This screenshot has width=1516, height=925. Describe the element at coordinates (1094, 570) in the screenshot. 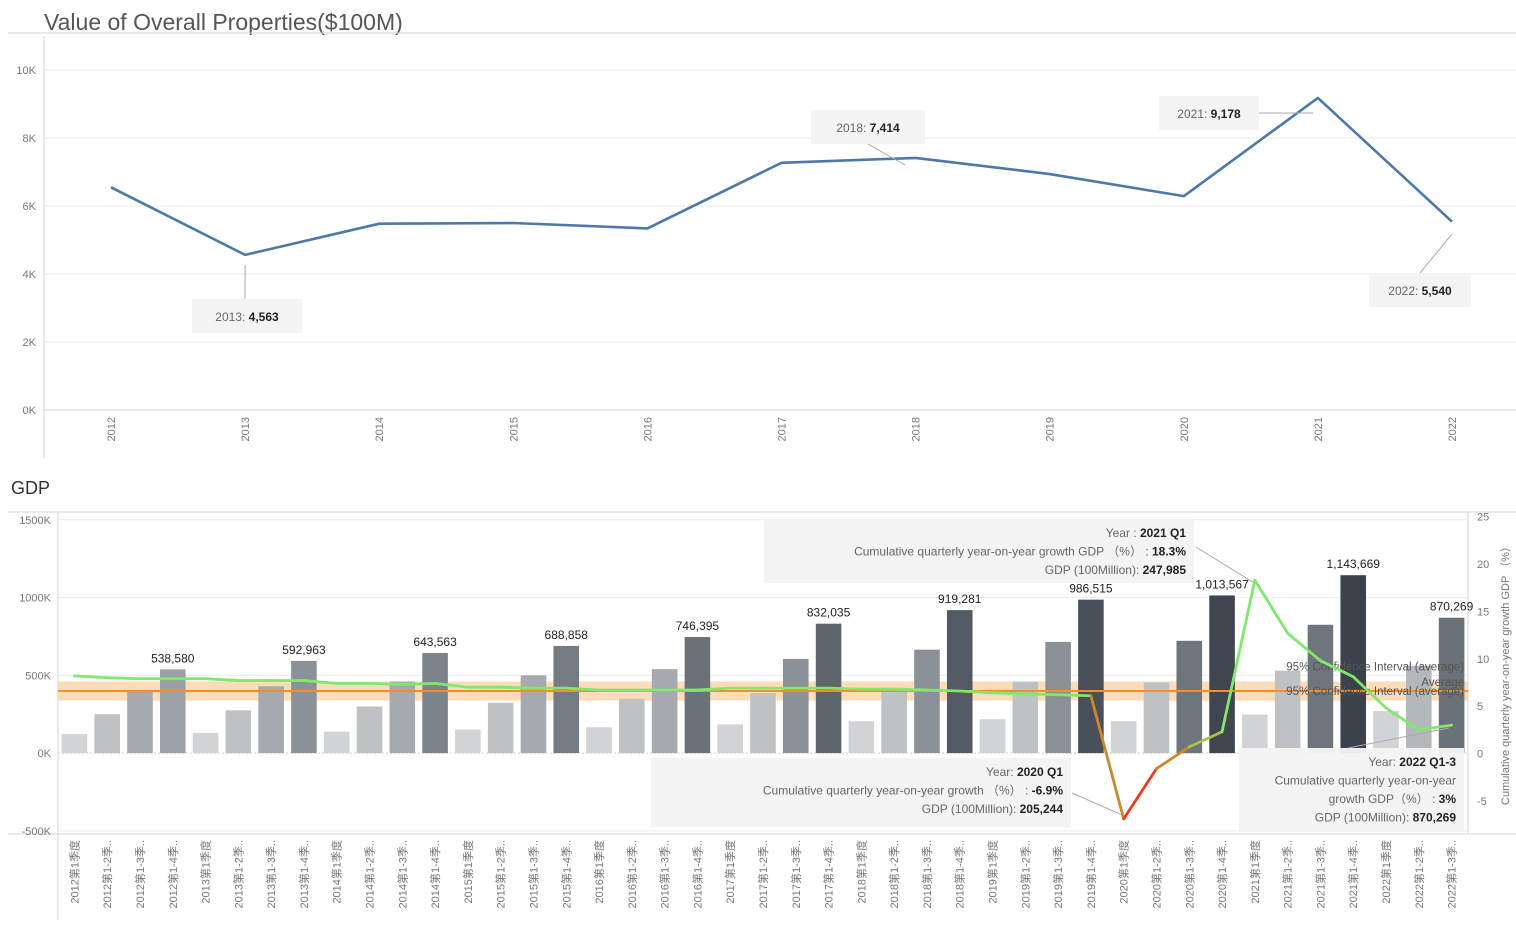

I see `tooltip-2021-label: GDP (100Million):` at that location.